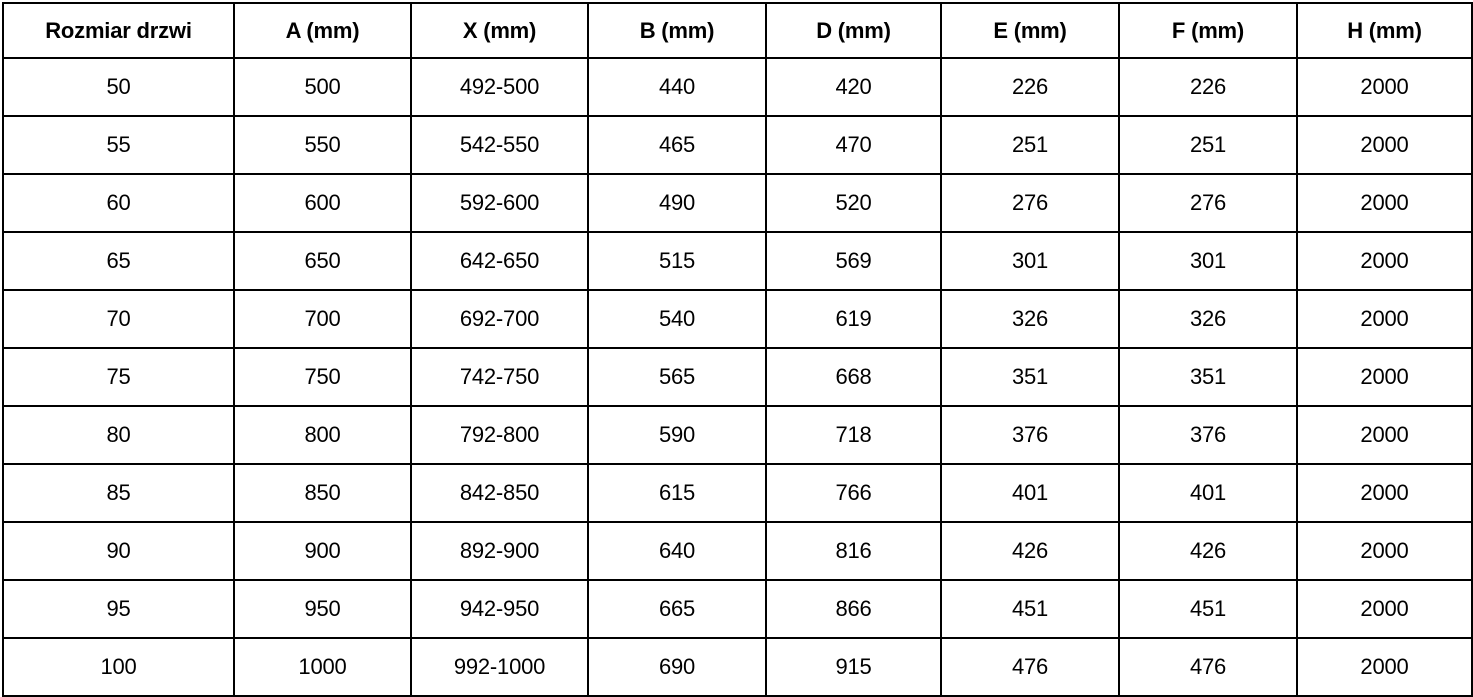 This screenshot has height=697, width=1473. What do you see at coordinates (1208, 435) in the screenshot?
I see `cell-f: 376` at bounding box center [1208, 435].